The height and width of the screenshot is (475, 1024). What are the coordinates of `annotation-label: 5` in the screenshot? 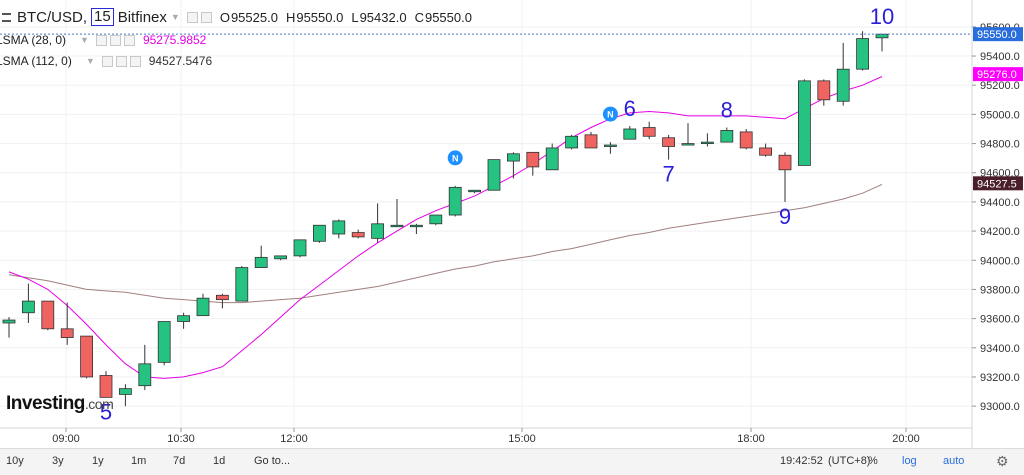 It's located at (106, 411).